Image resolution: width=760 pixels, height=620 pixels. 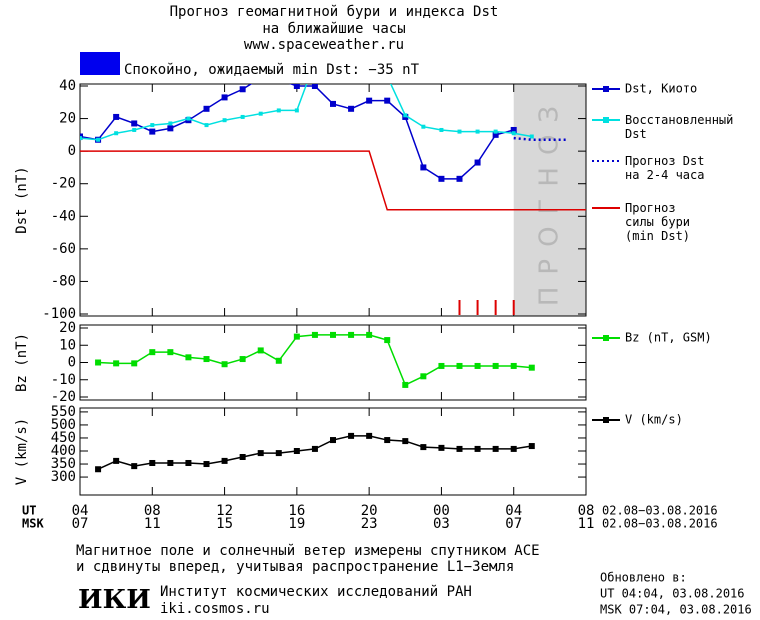 What do you see at coordinates (63, 249) in the screenshot?
I see `y-tick-label: -60` at bounding box center [63, 249].